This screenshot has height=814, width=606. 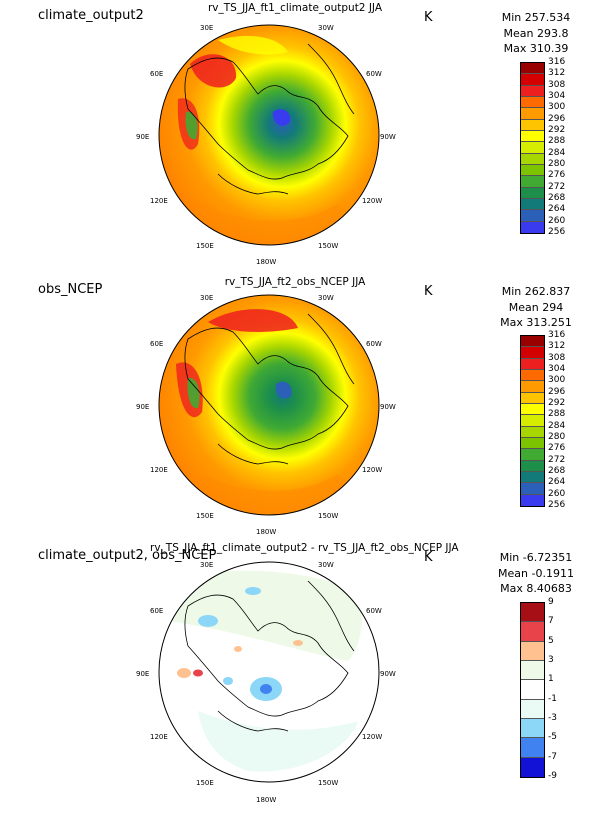 I want to click on colorbar-label: 5, so click(x=551, y=640).